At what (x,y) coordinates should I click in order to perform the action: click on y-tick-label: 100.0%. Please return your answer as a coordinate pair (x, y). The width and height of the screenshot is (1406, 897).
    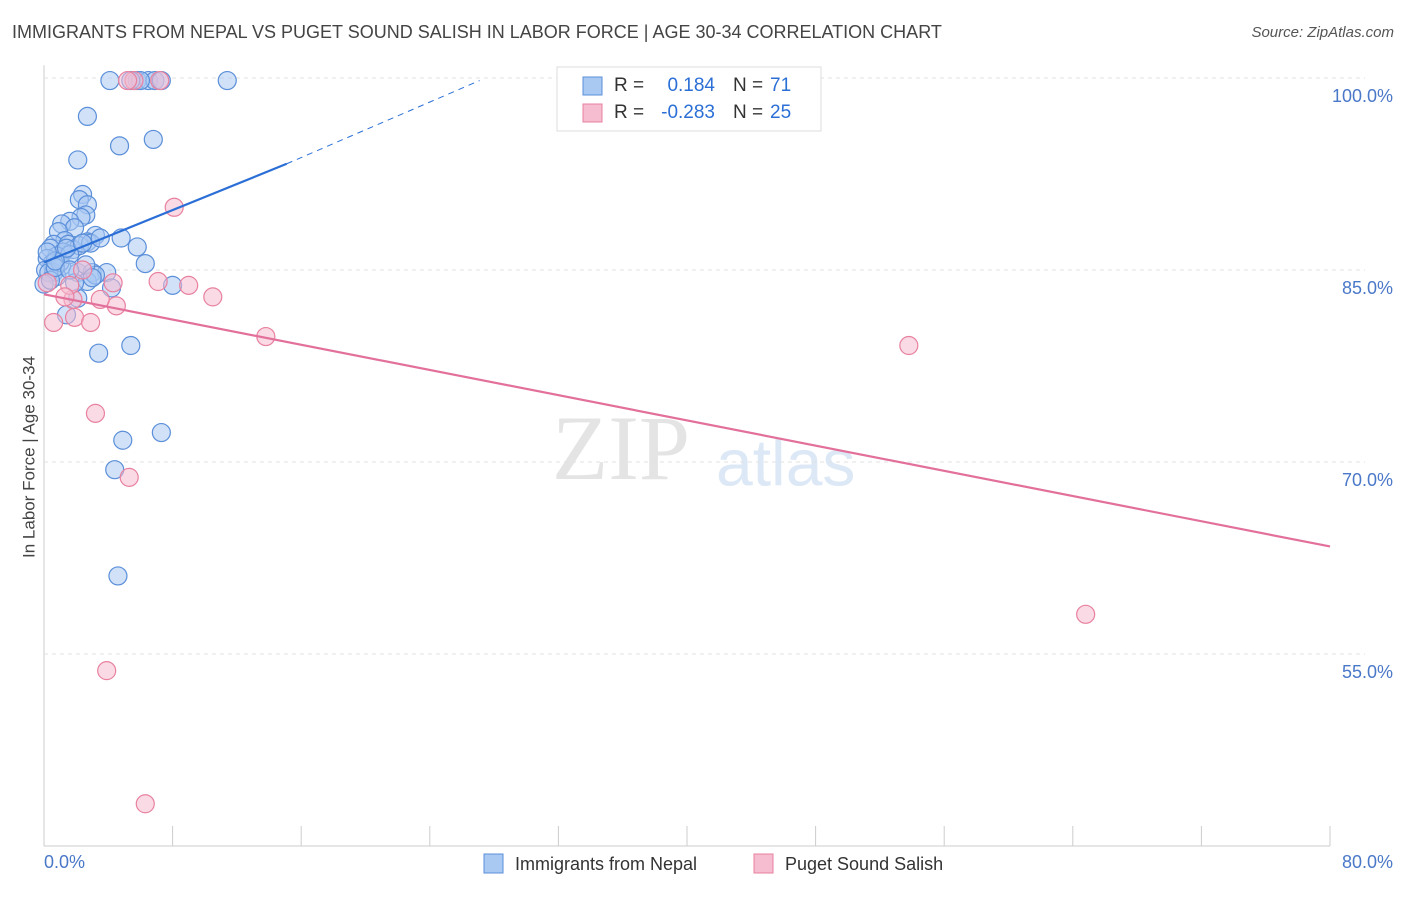
    Looking at the image, I should click on (1362, 96).